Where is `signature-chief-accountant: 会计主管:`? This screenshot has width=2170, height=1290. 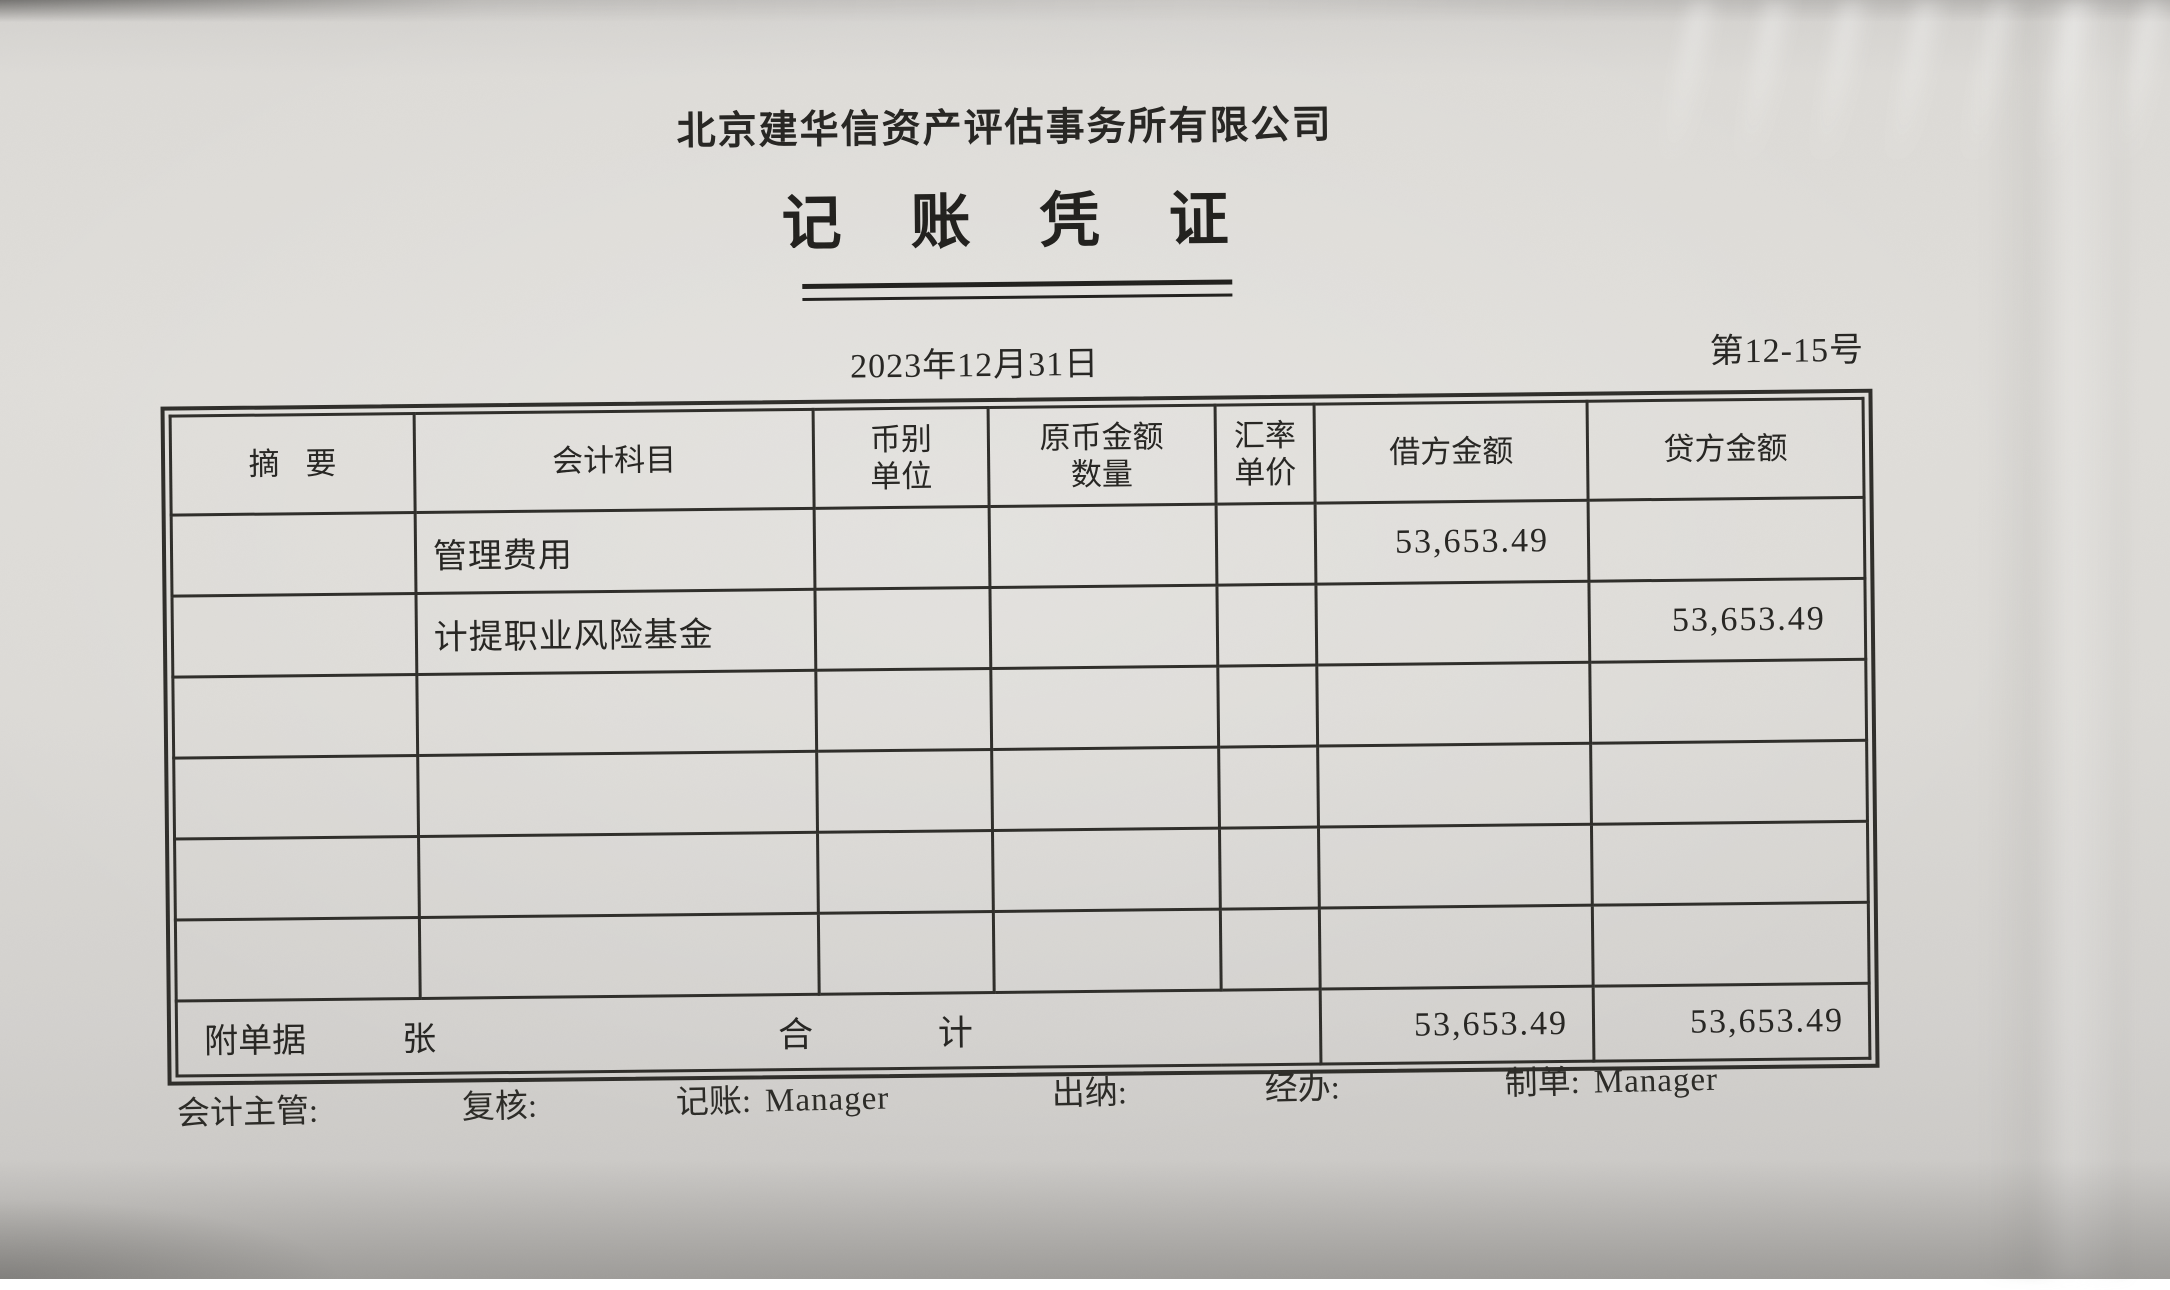 signature-chief-accountant: 会计主管: is located at coordinates (254, 1109).